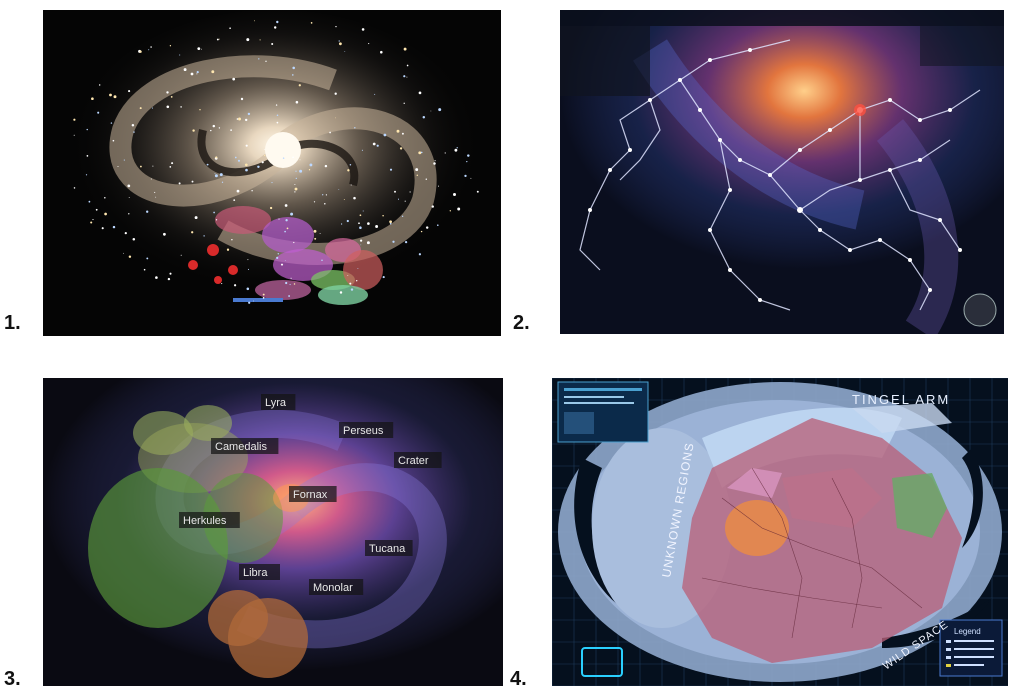 This screenshot has height=691, width=1010. I want to click on legend-title: Legend, so click(967, 631).